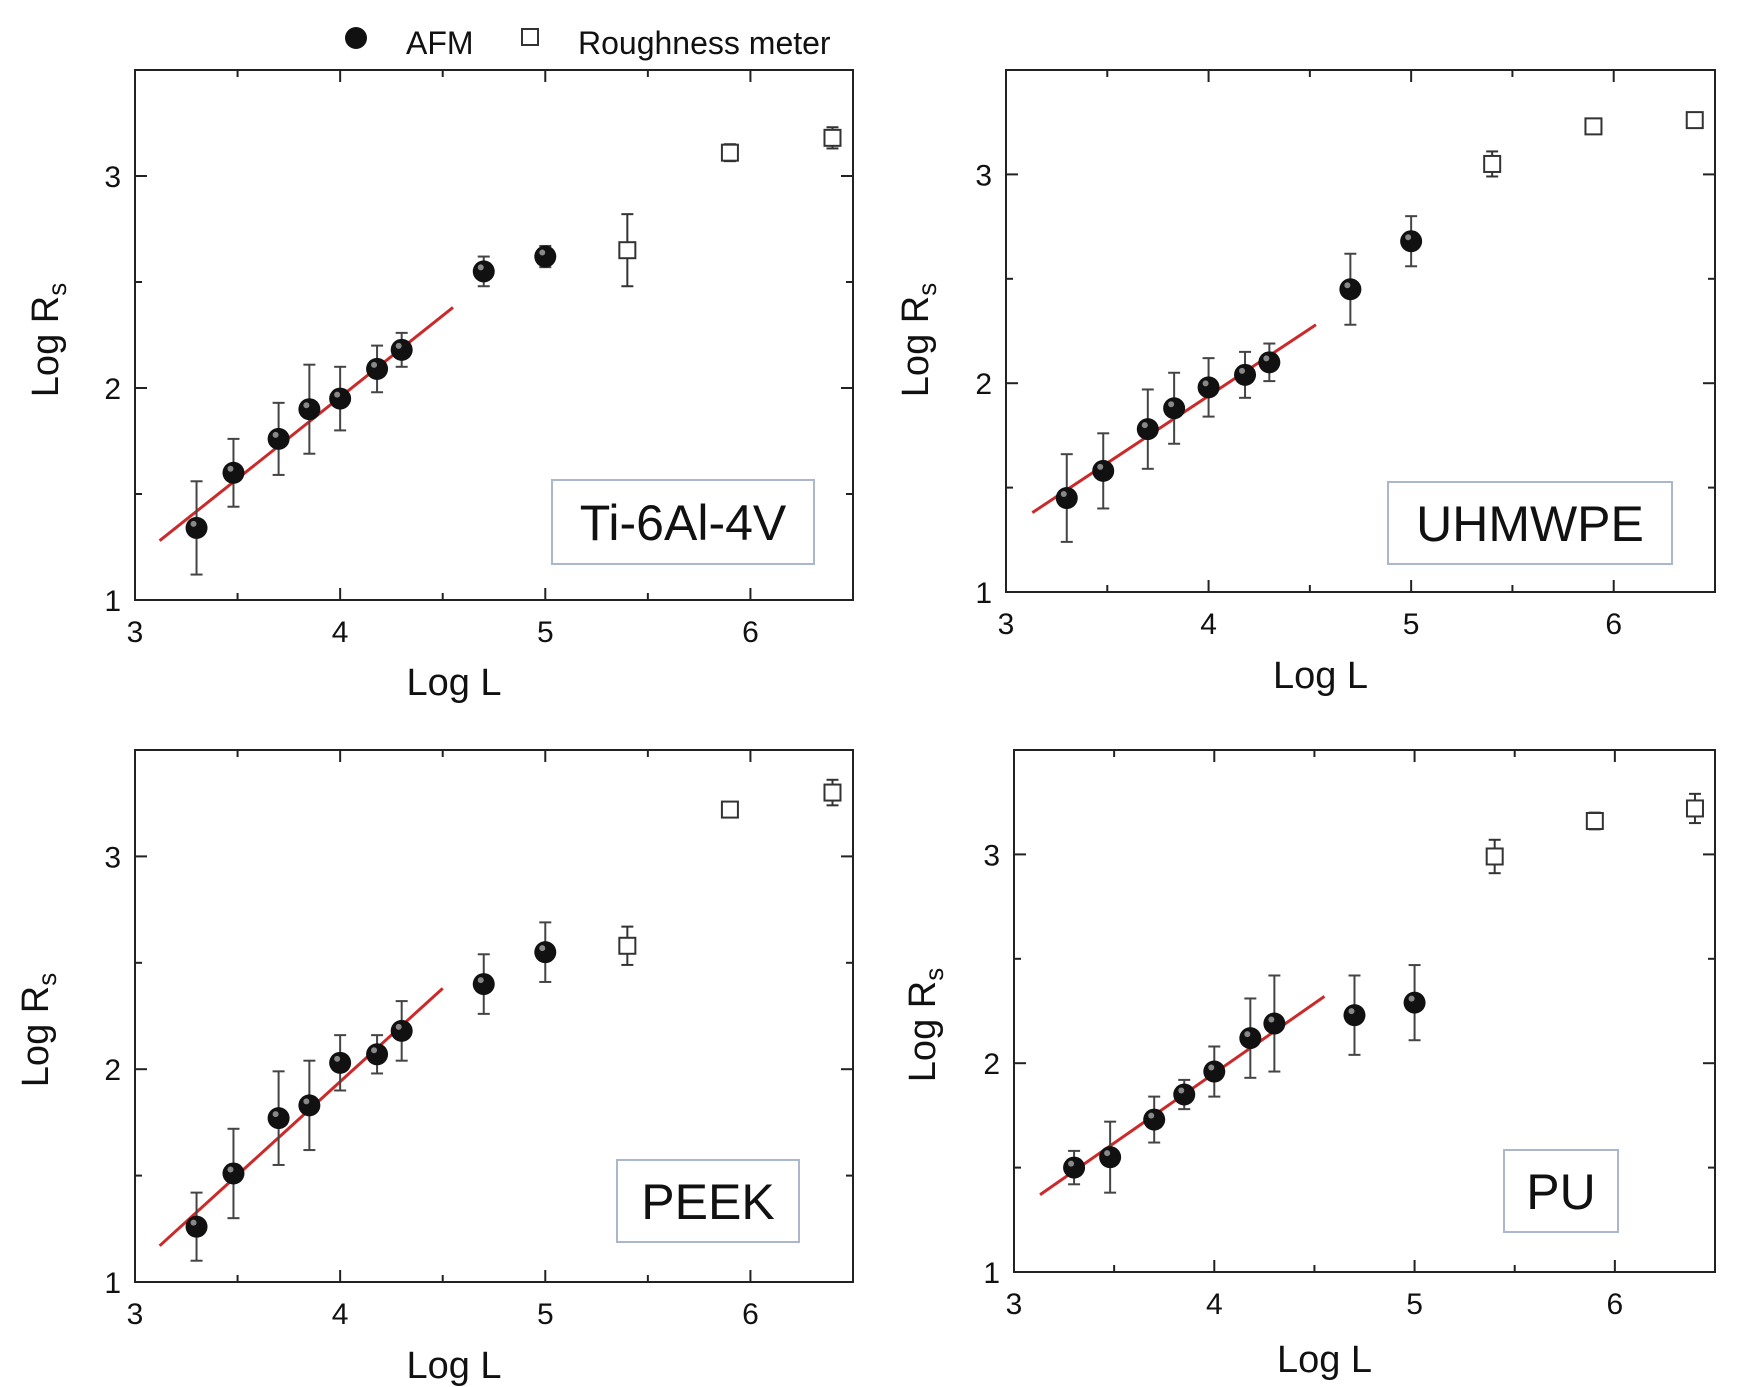  Describe the element at coordinates (38, 1030) in the screenshot. I see `y-axis-title: Log Rs` at that location.